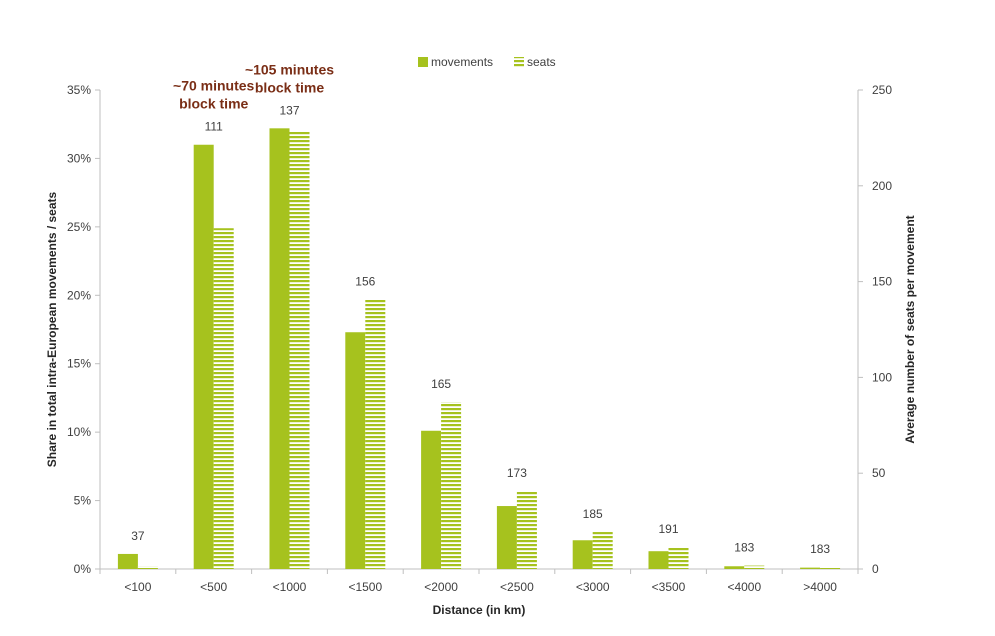 This screenshot has height=636, width=995. What do you see at coordinates (441, 587) in the screenshot?
I see `x-tick-label: <2000` at bounding box center [441, 587].